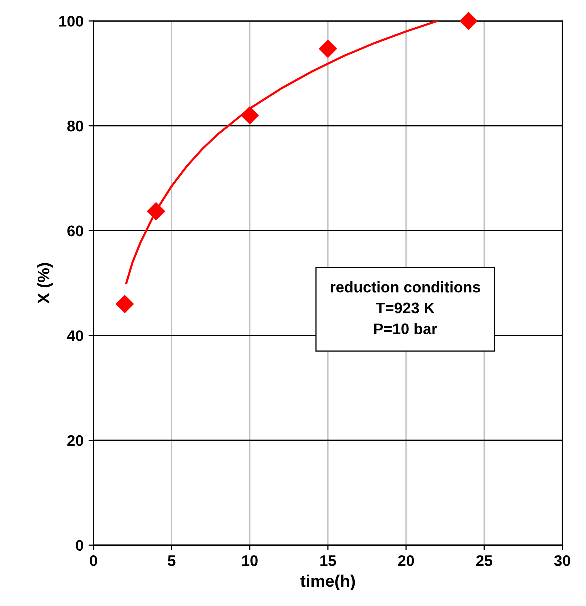 The height and width of the screenshot is (606, 586). I want to click on x-tick-label: 0, so click(94, 561).